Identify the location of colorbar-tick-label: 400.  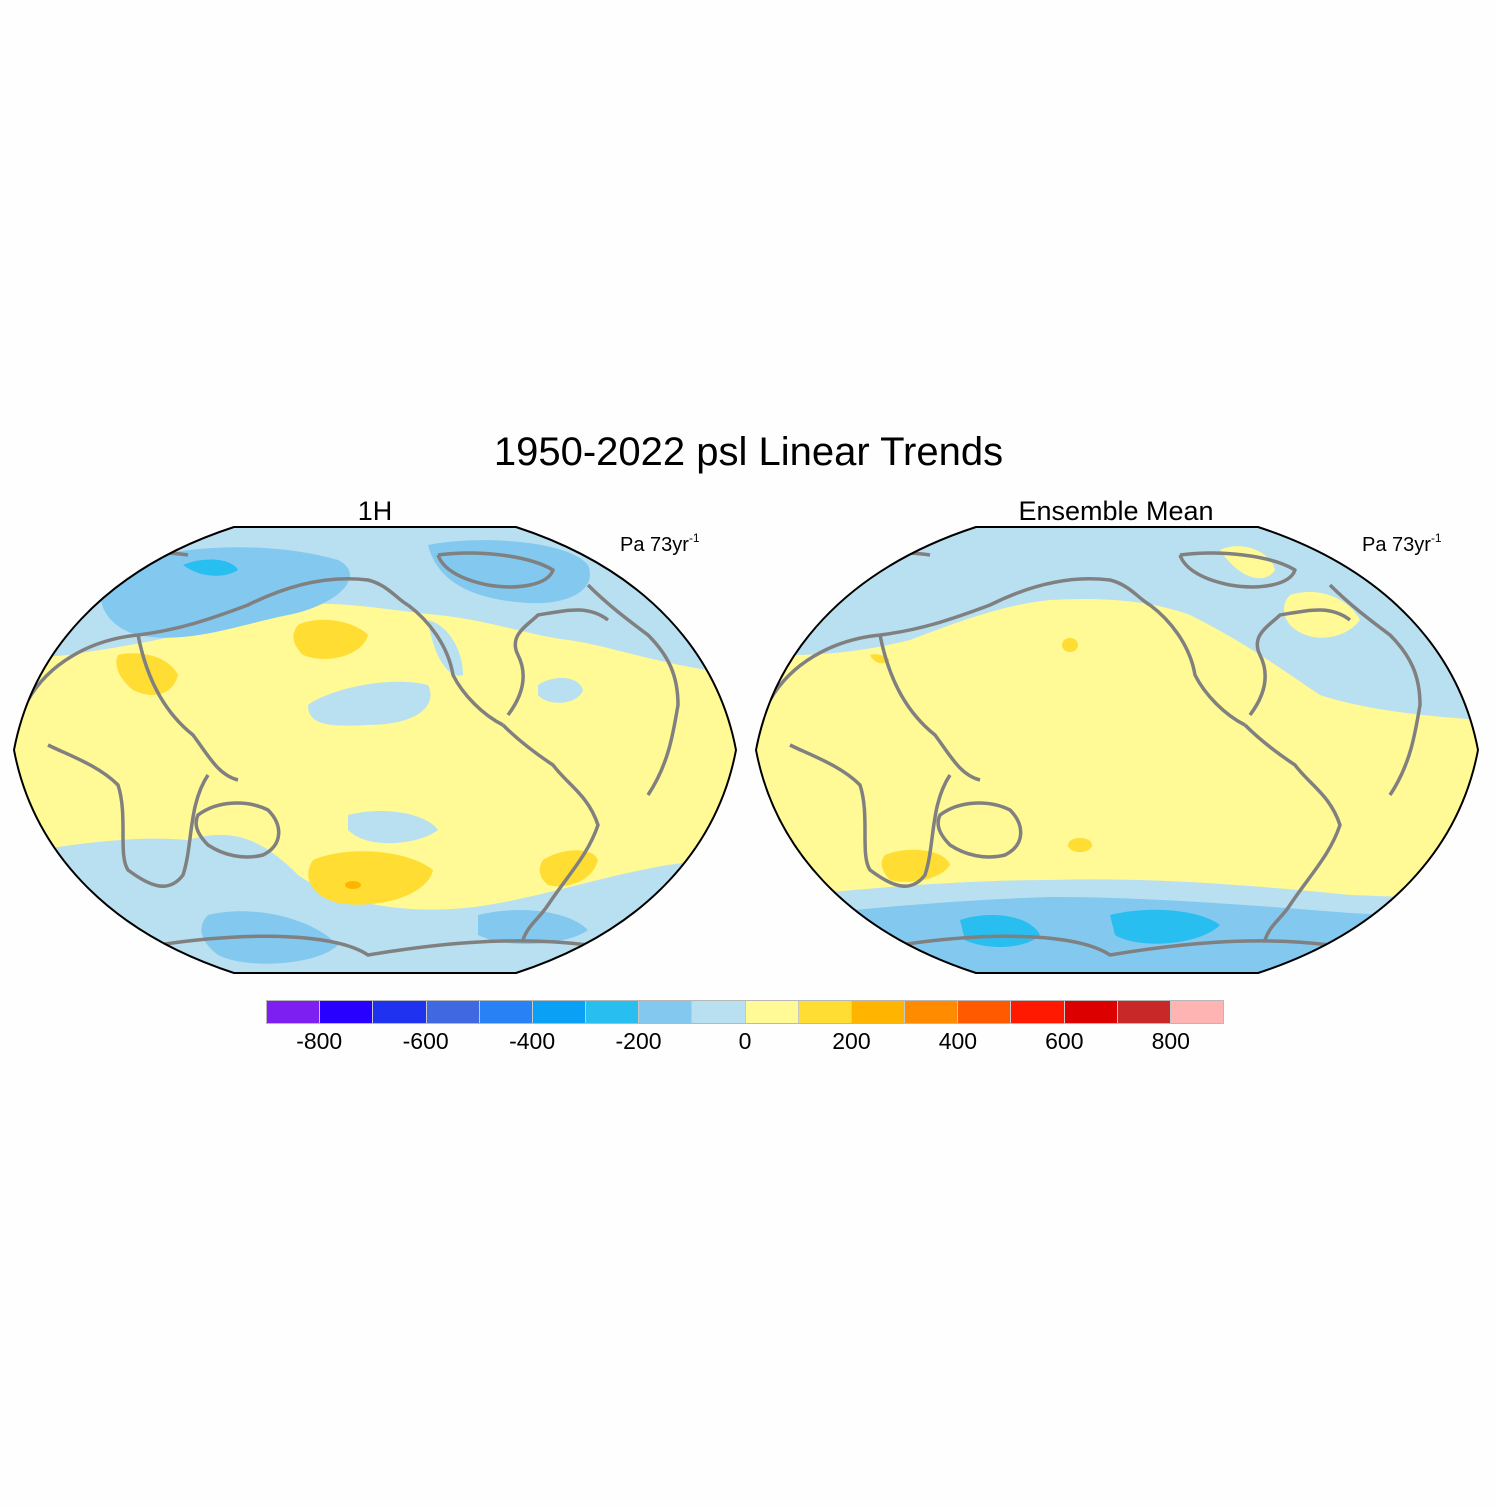
(958, 1041).